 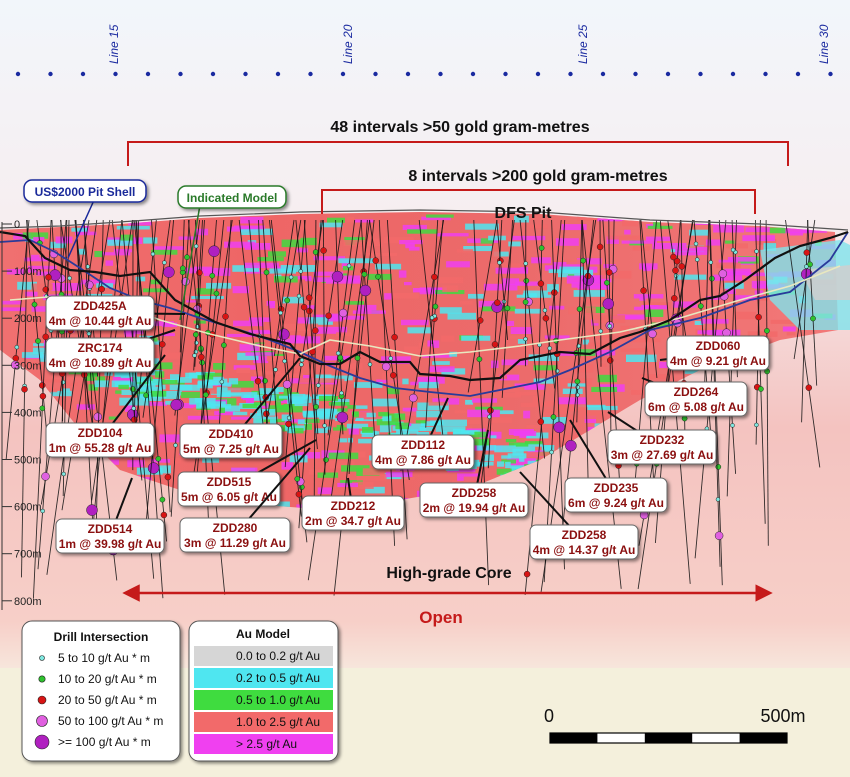 I want to click on section-line-label: Line 15, so click(x=114, y=44).